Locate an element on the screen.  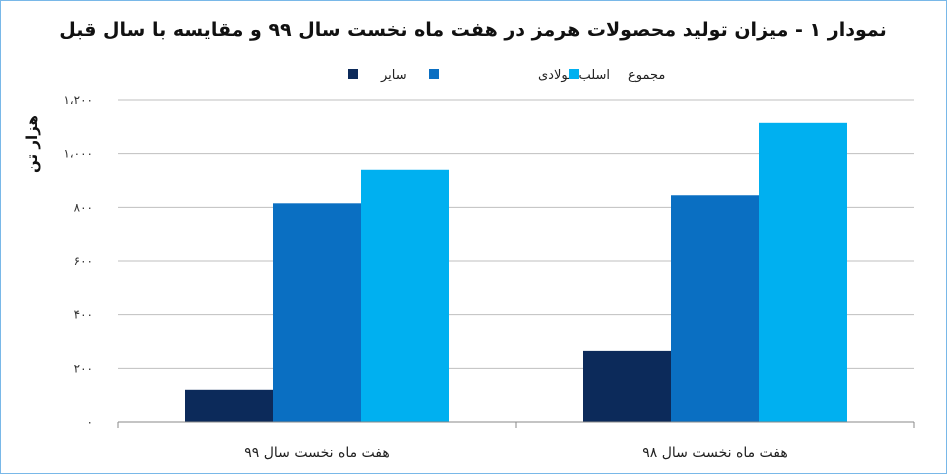
x-tick-label: هفت ماه نخست سال ۹۹ is located at coordinates (317, 453).